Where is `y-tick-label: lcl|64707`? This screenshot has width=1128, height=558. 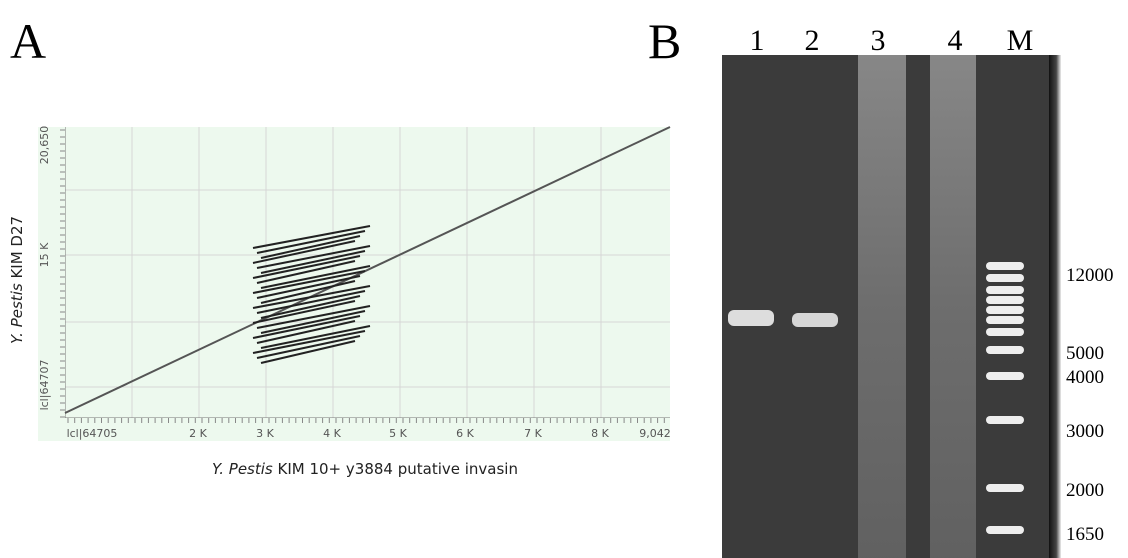
y-tick-label: lcl|64707 is located at coordinates (44, 385).